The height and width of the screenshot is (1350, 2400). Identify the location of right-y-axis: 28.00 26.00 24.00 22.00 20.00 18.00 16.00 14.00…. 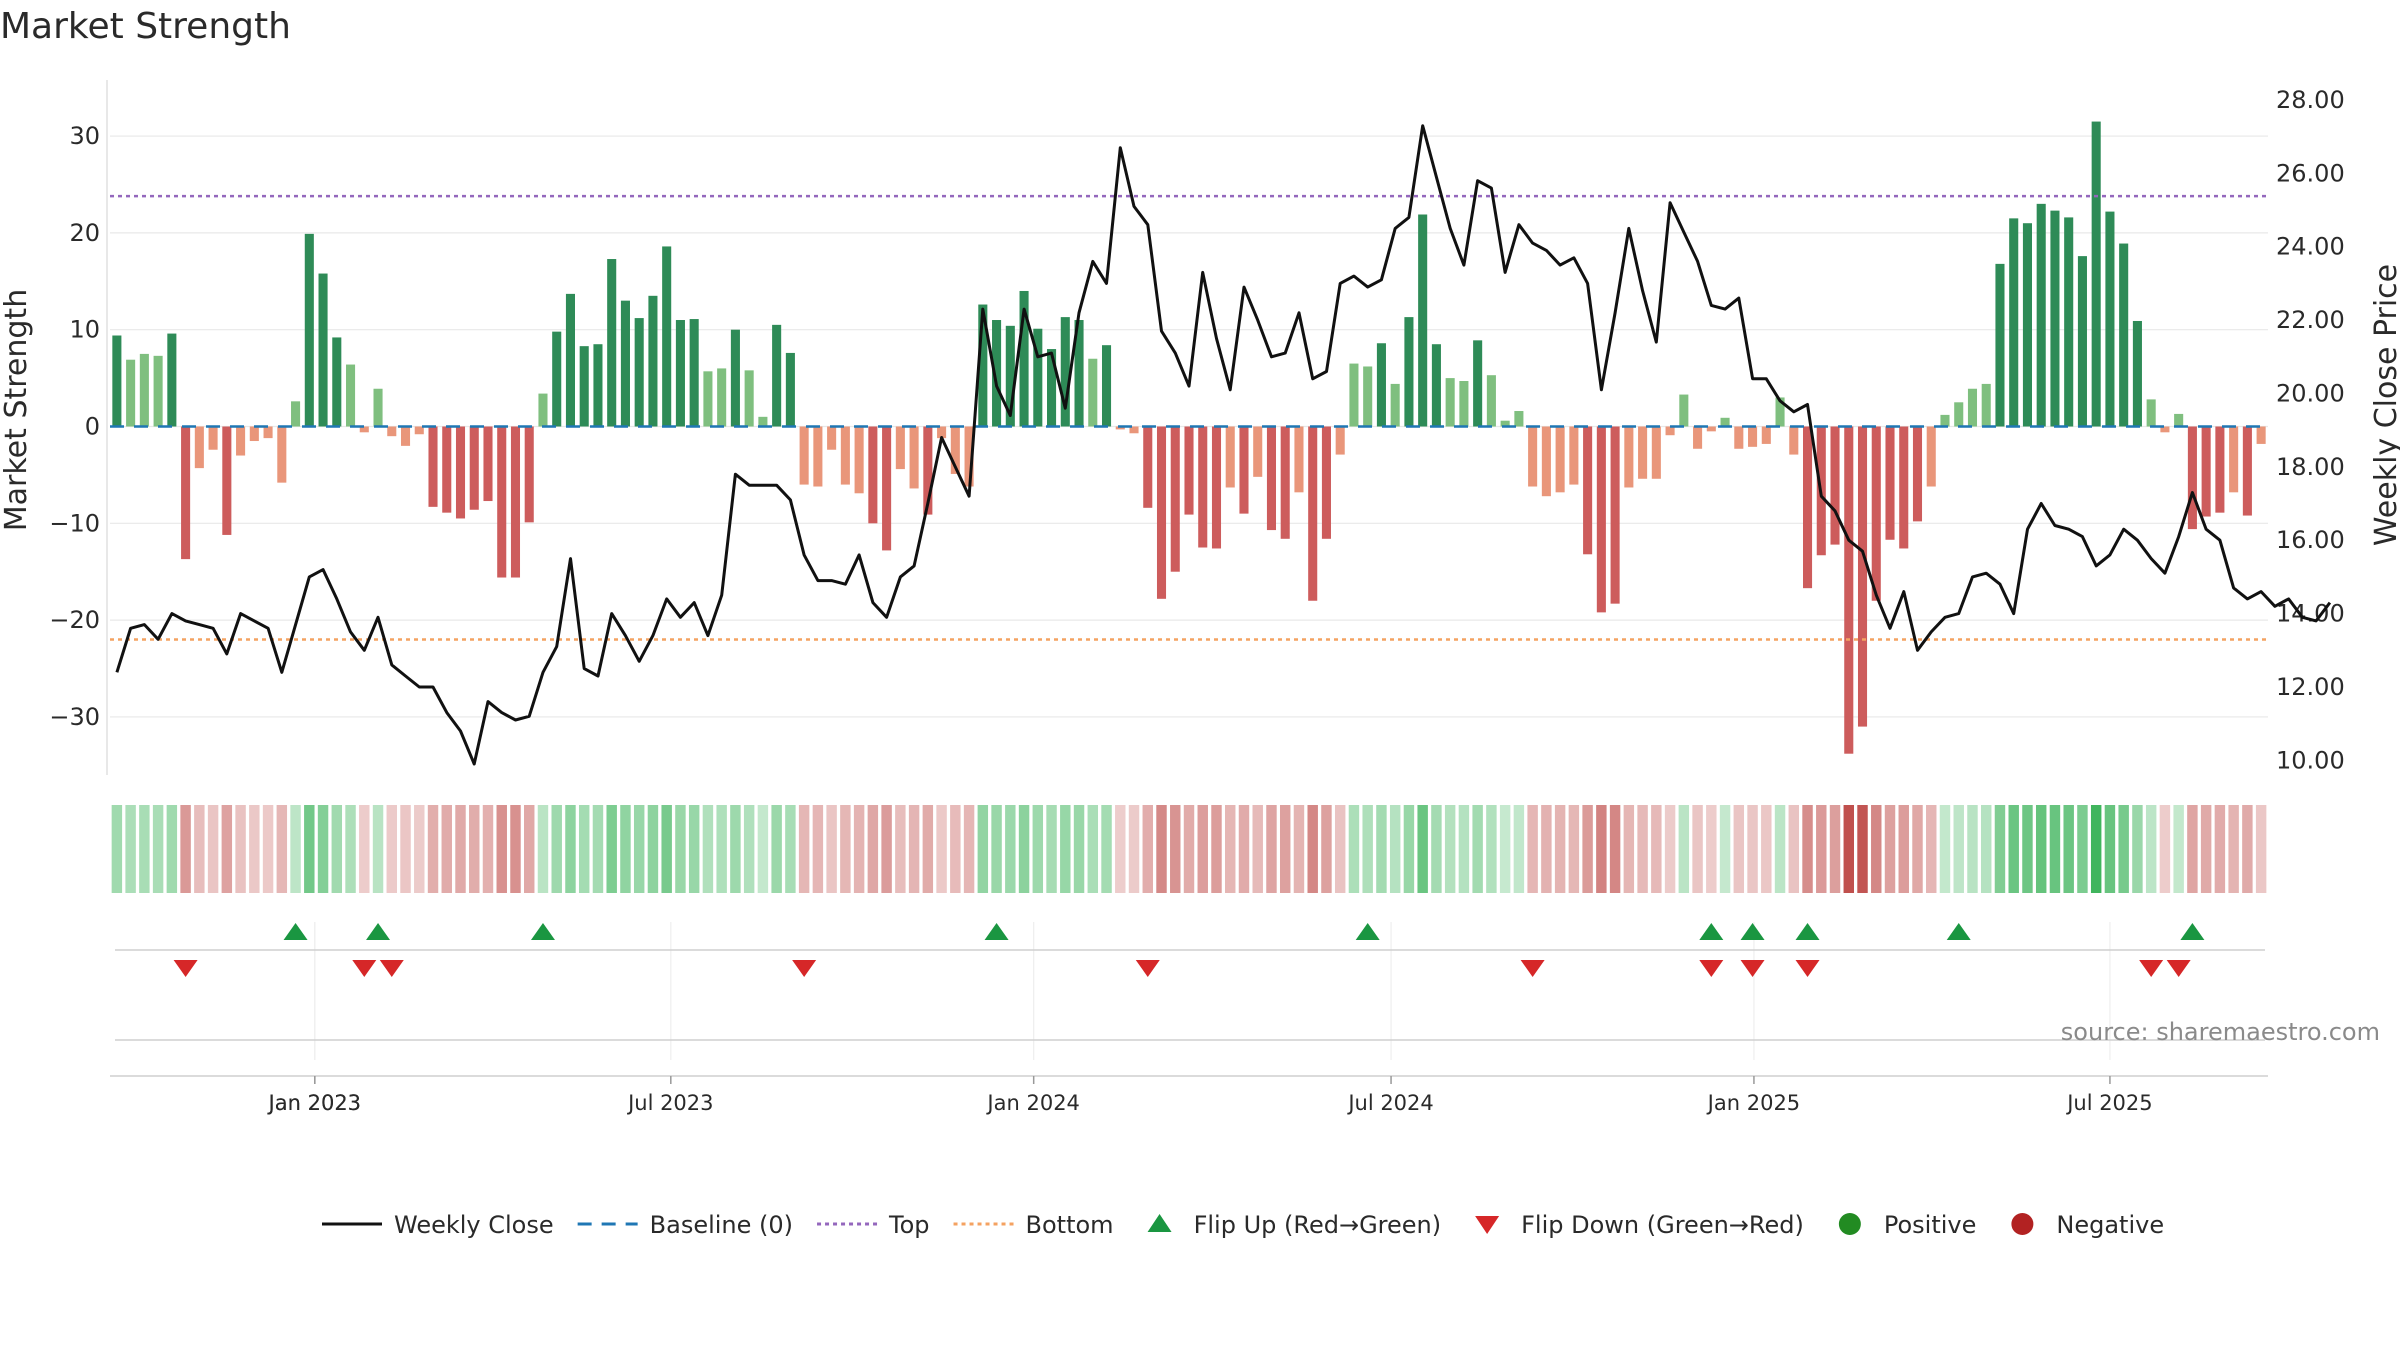
(2310, 430).